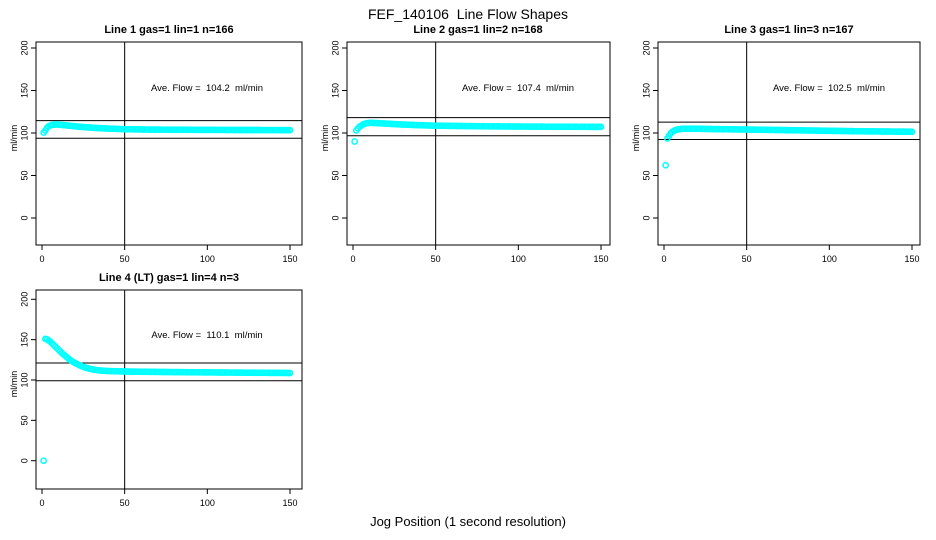  Describe the element at coordinates (325, 138) in the screenshot. I see `panel-2-y-axis-label: ml/min` at that location.